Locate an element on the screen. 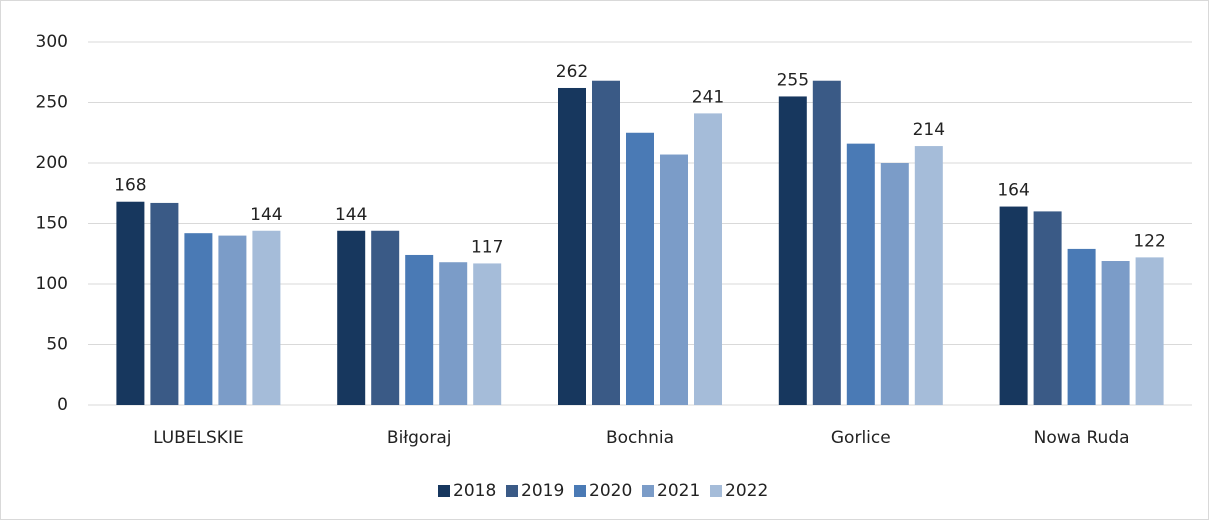  data-label: 241 is located at coordinates (708, 97).